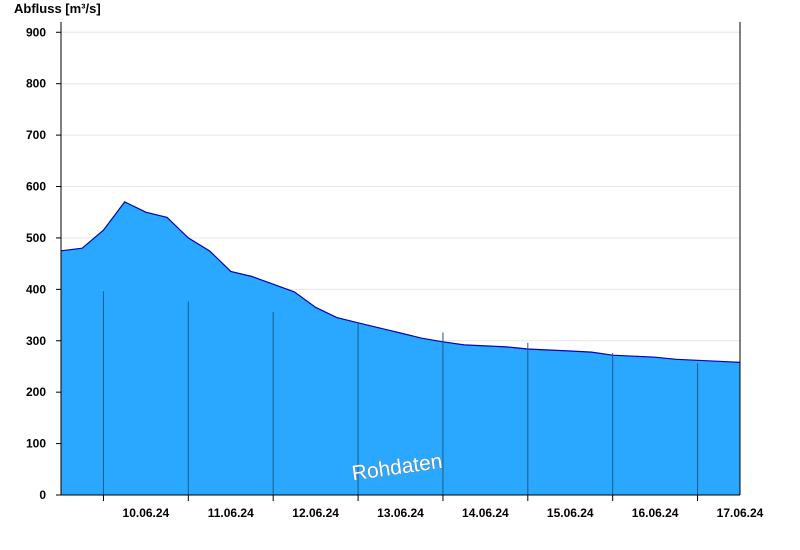 The height and width of the screenshot is (550, 800). I want to click on y-tick-label: 0, so click(42, 495).